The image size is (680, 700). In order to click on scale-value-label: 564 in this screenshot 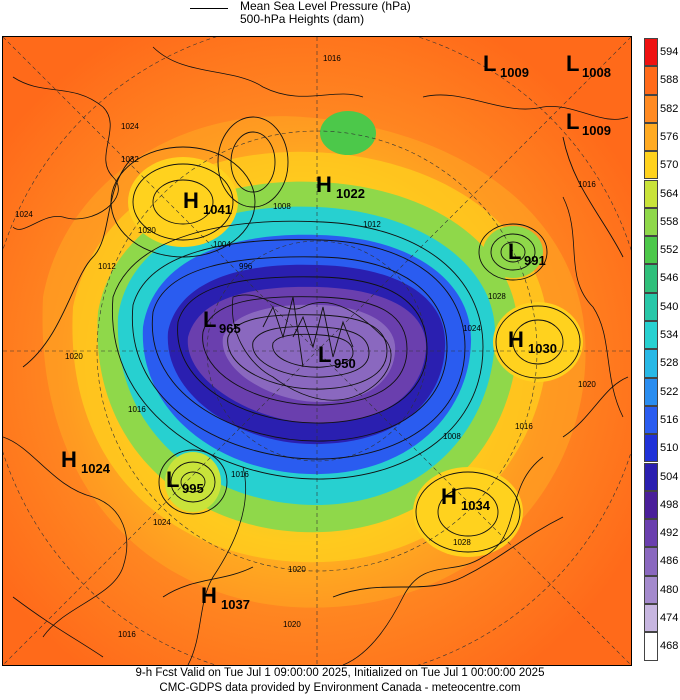, I will do `click(669, 193)`.